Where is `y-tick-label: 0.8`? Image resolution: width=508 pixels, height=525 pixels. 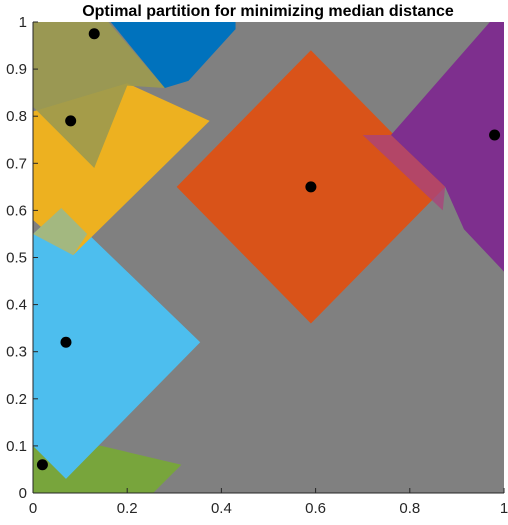 y-tick-label: 0.8 is located at coordinates (16, 116).